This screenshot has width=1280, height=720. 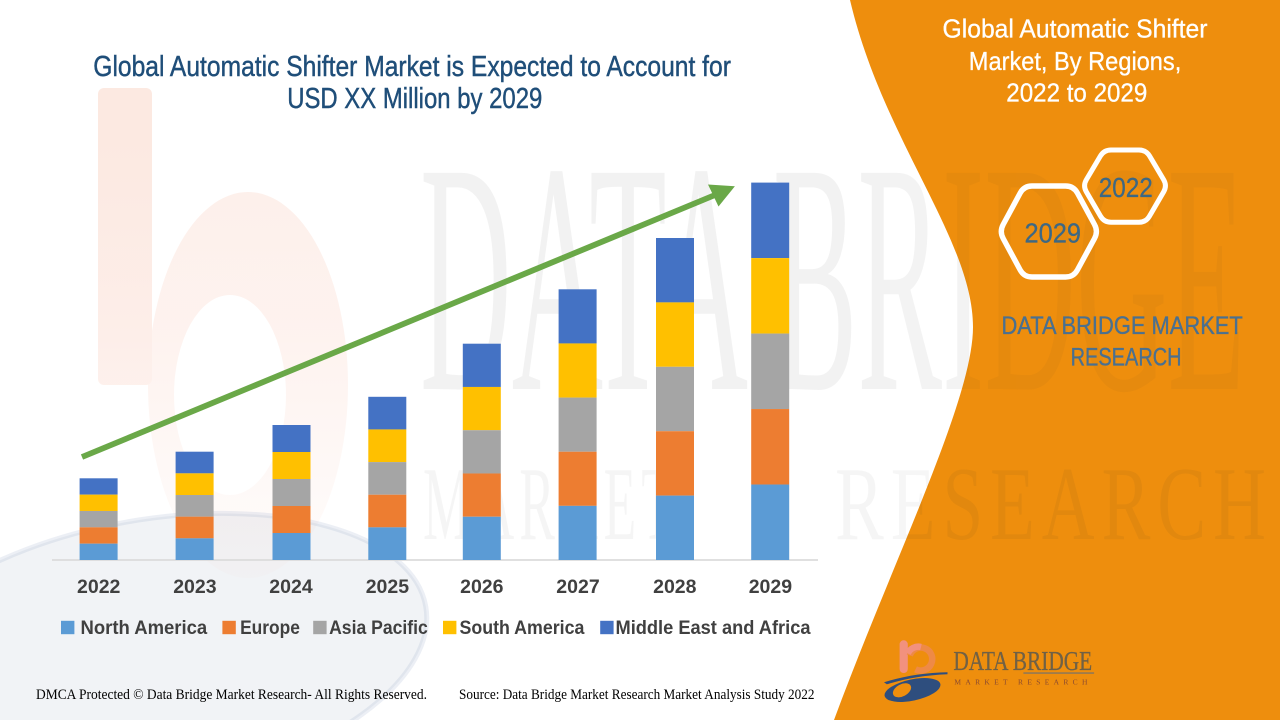 I want to click on svg-text: 2024, so click(x=291, y=587).